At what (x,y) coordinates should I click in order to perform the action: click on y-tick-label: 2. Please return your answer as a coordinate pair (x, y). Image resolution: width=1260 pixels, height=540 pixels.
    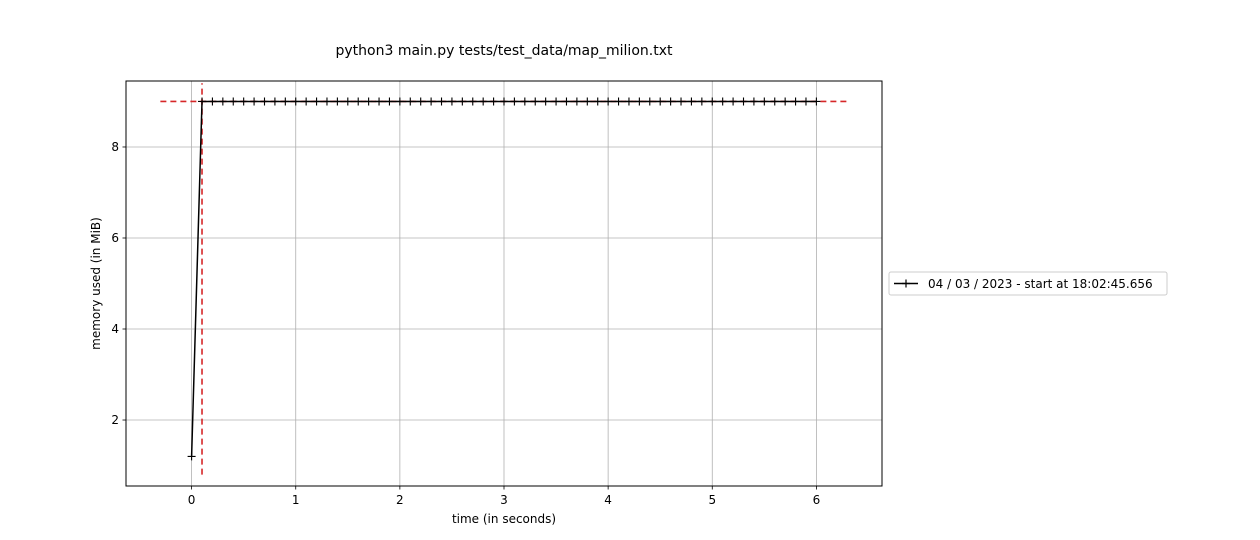
    Looking at the image, I should click on (115, 420).